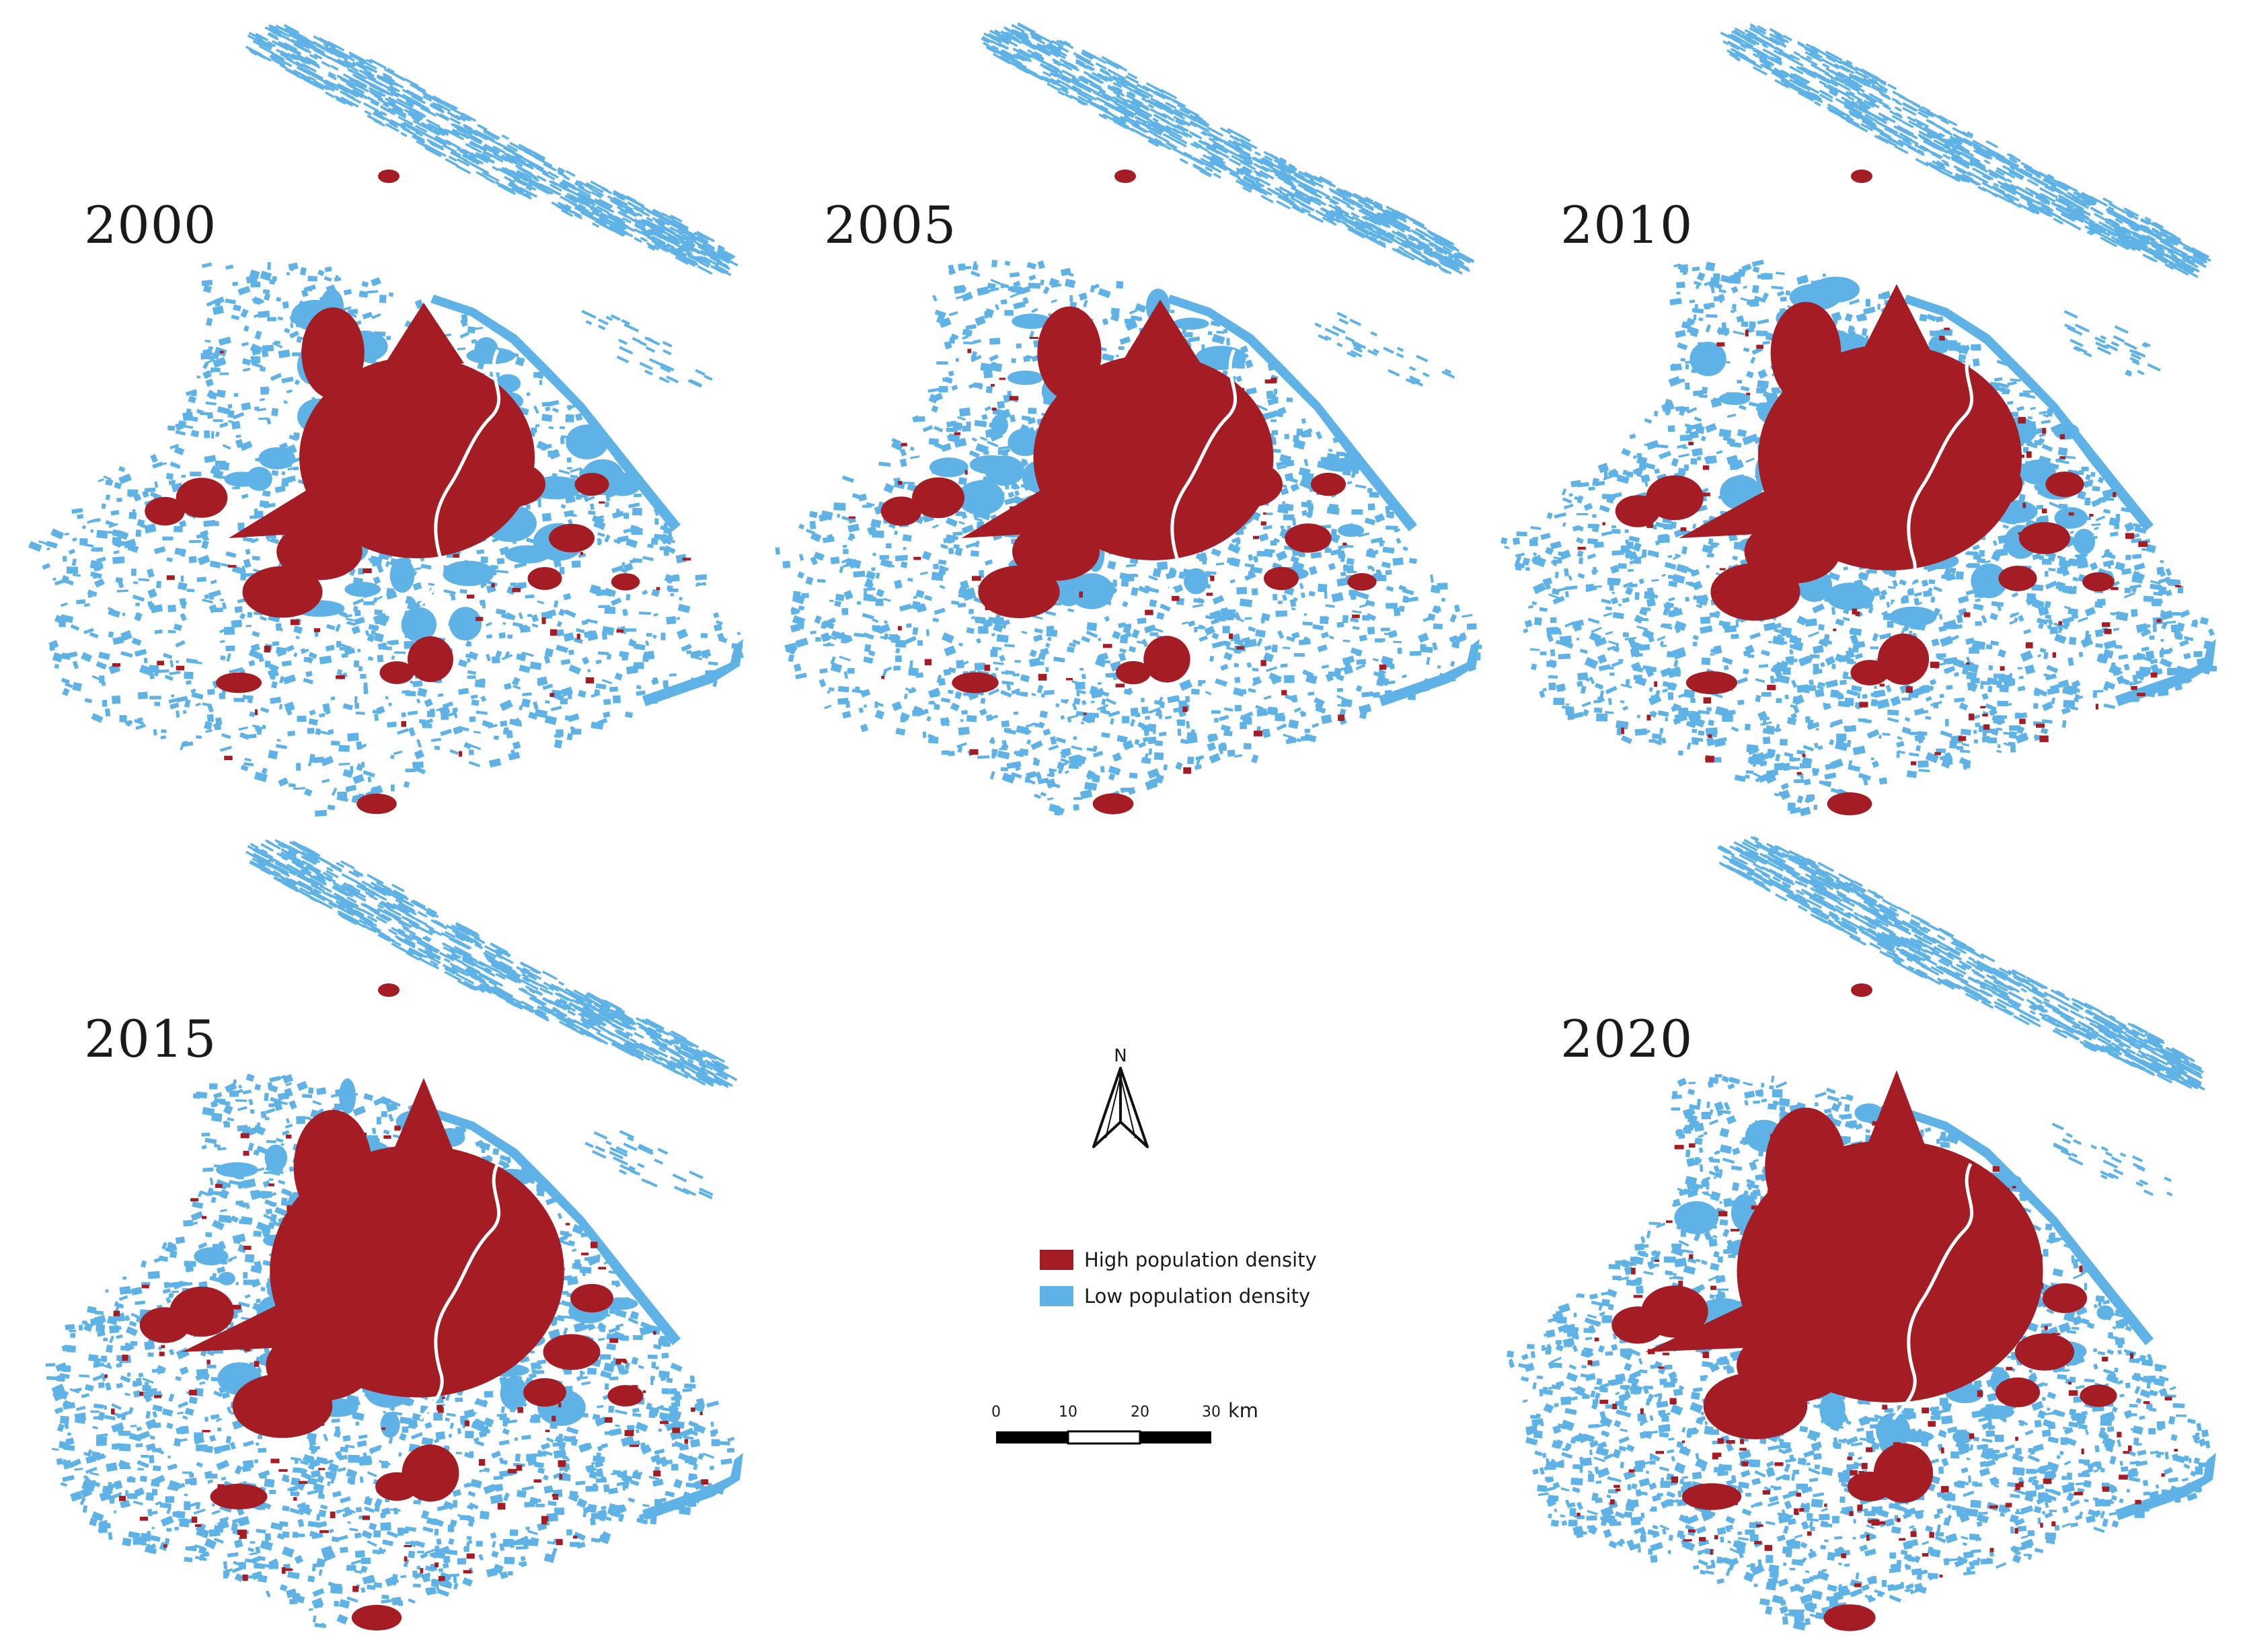 This screenshot has width=2243, height=1652. I want to click on year-label: 2020, so click(1627, 1039).